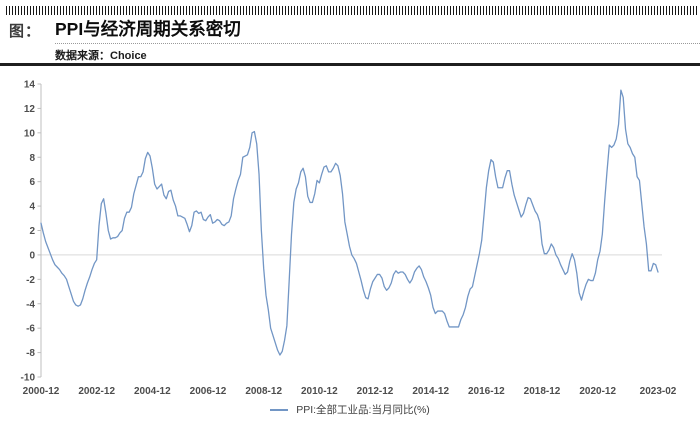  What do you see at coordinates (263, 391) in the screenshot?
I see `x-axis-tick-label: 2008-12` at bounding box center [263, 391].